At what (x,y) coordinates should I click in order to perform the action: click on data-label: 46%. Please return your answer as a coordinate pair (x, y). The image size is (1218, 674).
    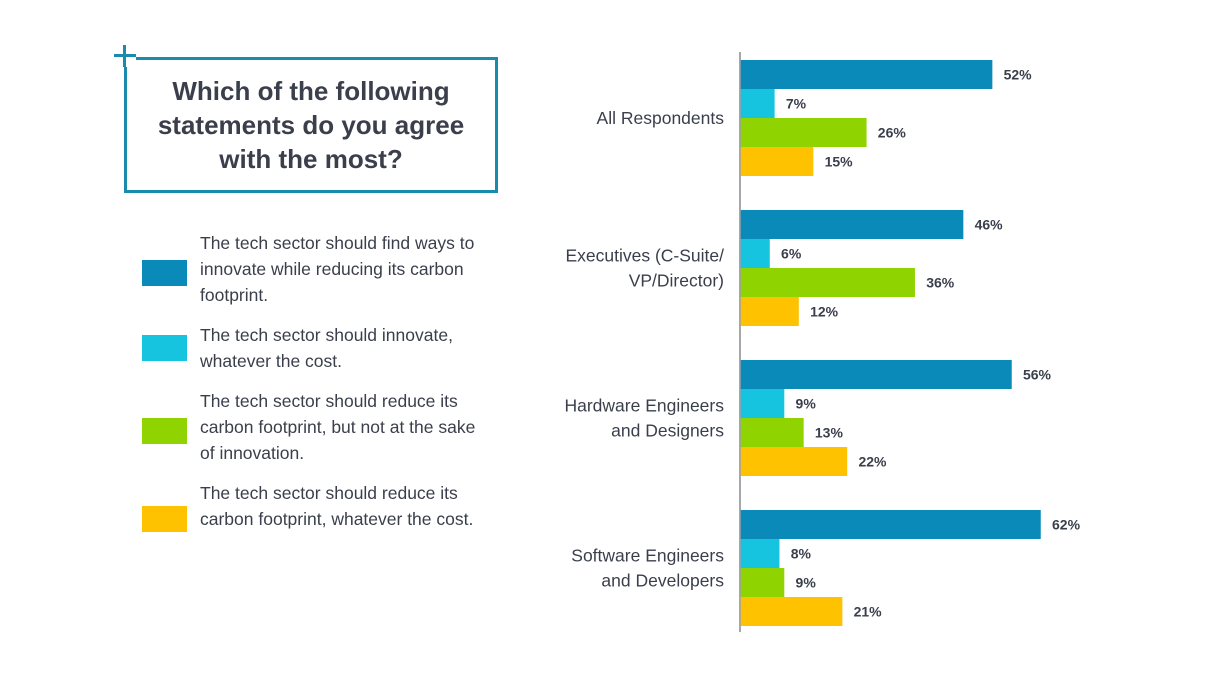
    Looking at the image, I should click on (989, 225).